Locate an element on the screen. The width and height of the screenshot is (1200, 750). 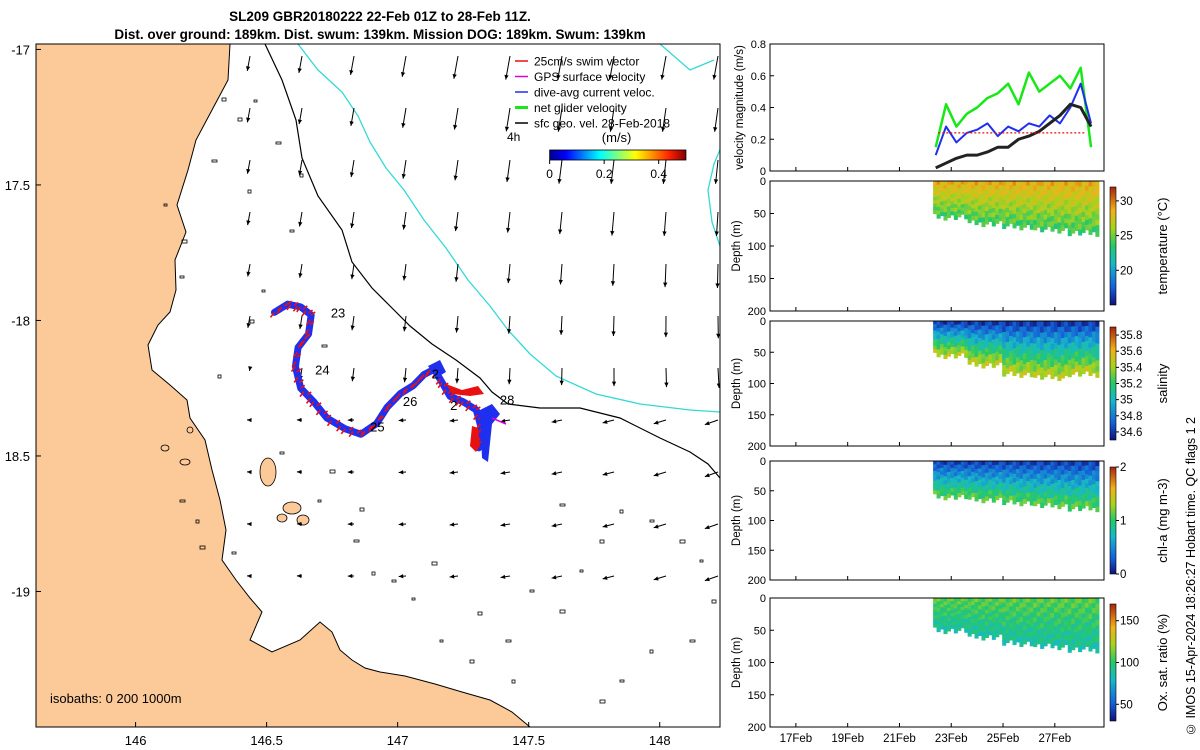
isobath-1000m-north is located at coordinates (687, 57).